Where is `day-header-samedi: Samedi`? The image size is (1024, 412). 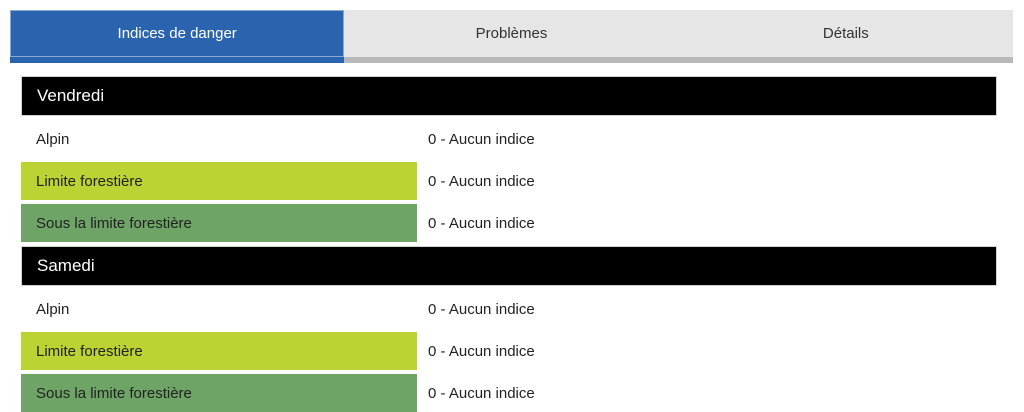 day-header-samedi: Samedi is located at coordinates (509, 266).